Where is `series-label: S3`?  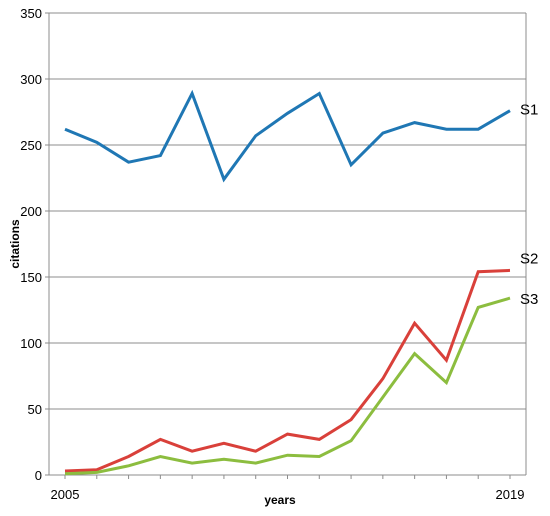 series-label: S3 is located at coordinates (529, 299).